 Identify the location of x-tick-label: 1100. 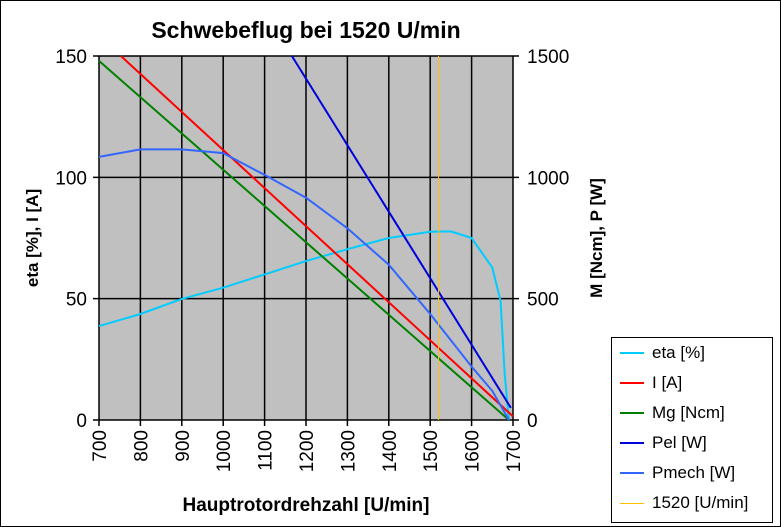
(266, 450).